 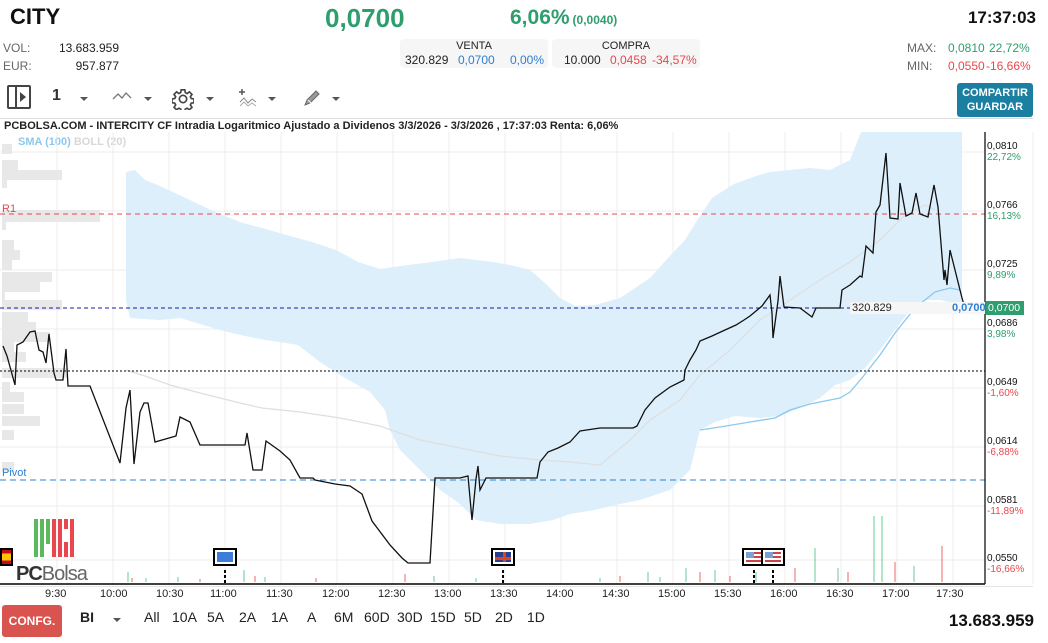 I want to click on range-6m: 6M, so click(x=344, y=617).